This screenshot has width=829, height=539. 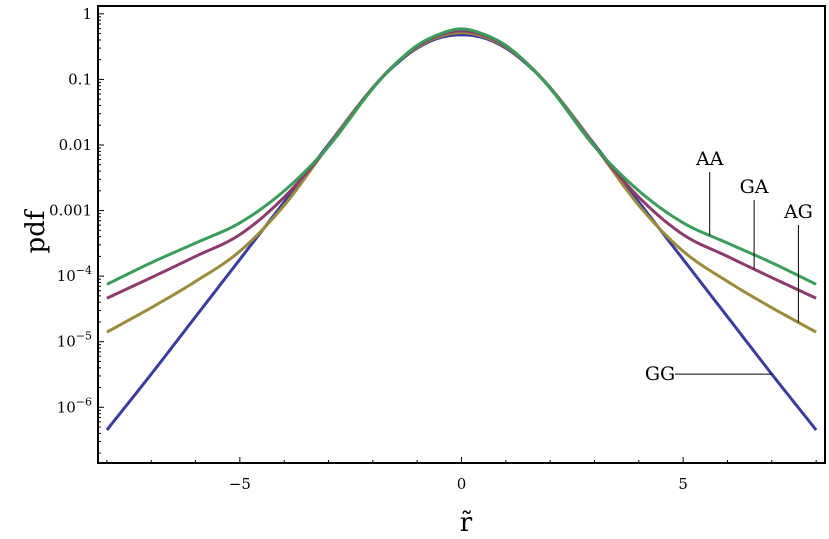 What do you see at coordinates (74, 274) in the screenshot?
I see `y-tick-label: 10⁻⁴` at bounding box center [74, 274].